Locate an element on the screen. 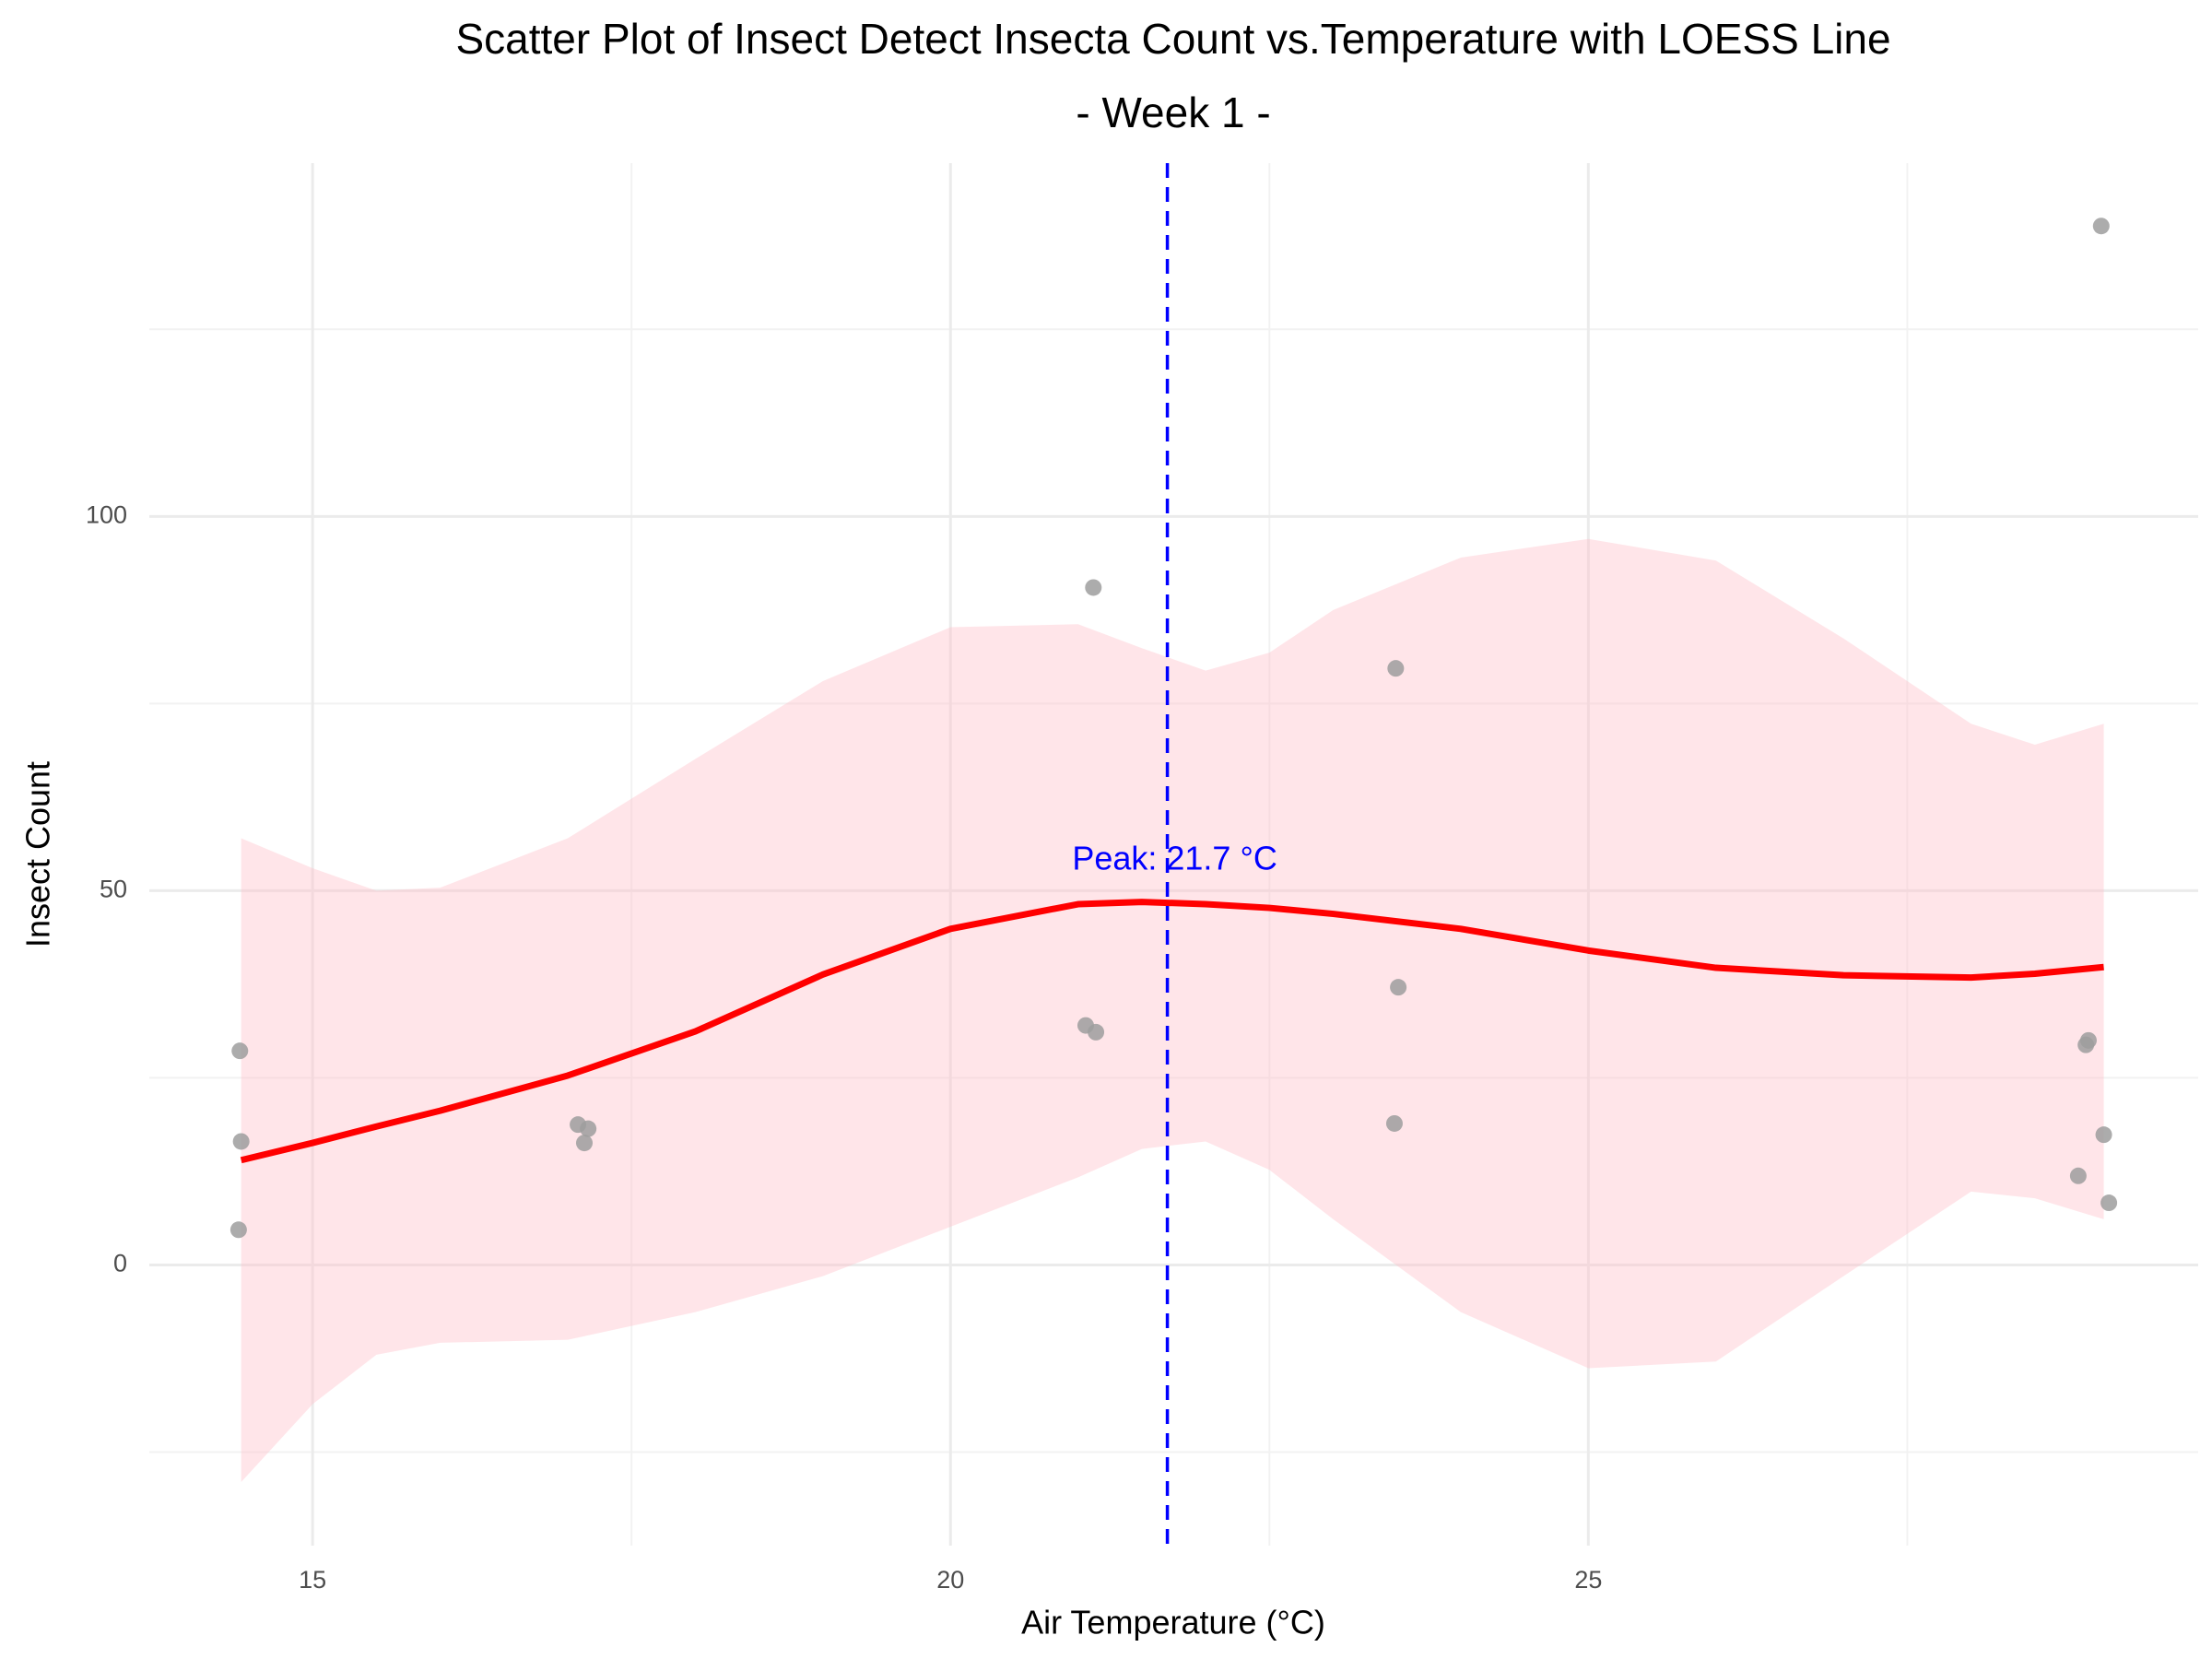 Image resolution: width=2212 pixels, height=1659 pixels. y-tick-label: 100 is located at coordinates (106, 514).